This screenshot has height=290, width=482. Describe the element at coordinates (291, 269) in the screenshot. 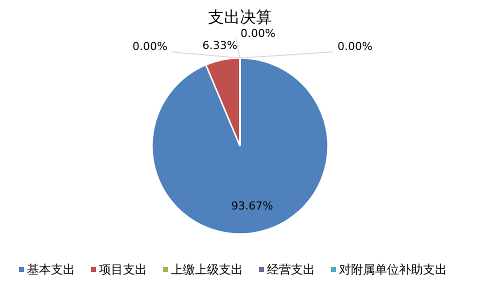

I see `legend-label: 经营支出` at that location.